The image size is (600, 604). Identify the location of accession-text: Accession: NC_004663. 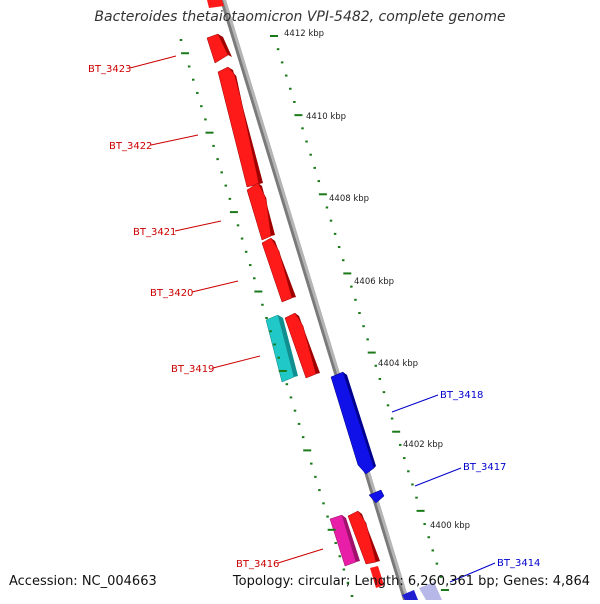
(83, 581).